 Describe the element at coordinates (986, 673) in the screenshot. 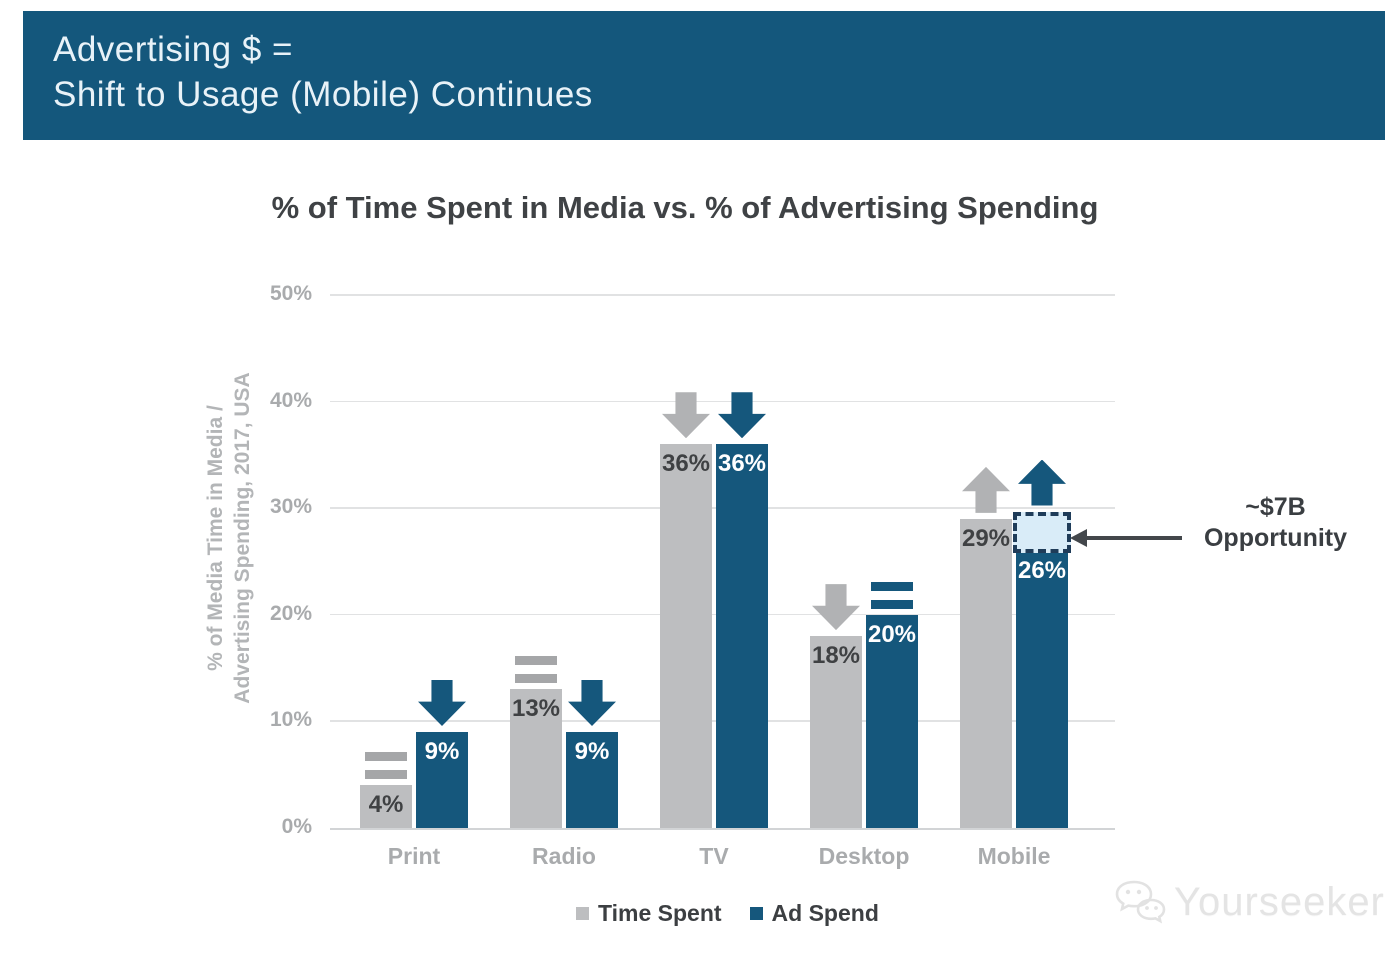

I see `bar-time-spent-mobile` at that location.